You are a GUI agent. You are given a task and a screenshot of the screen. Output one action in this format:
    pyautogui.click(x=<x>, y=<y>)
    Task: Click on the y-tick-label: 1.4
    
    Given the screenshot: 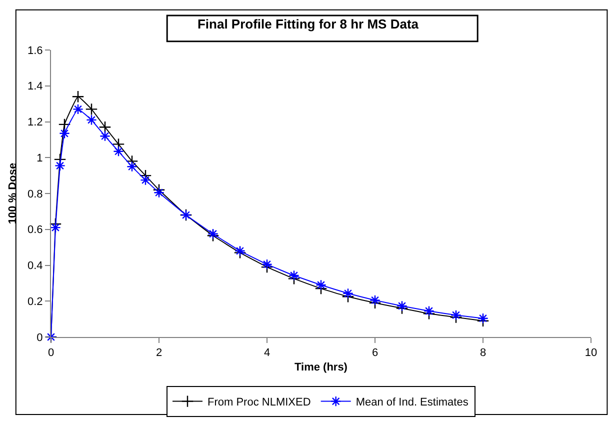 What is the action you would take?
    pyautogui.click(x=35, y=86)
    